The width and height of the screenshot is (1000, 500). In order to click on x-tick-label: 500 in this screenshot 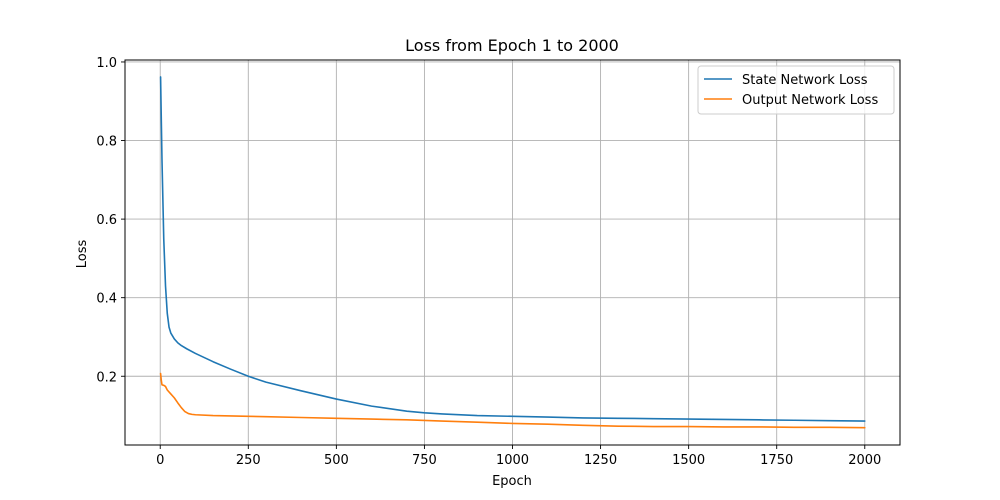, I will do `click(336, 460)`.